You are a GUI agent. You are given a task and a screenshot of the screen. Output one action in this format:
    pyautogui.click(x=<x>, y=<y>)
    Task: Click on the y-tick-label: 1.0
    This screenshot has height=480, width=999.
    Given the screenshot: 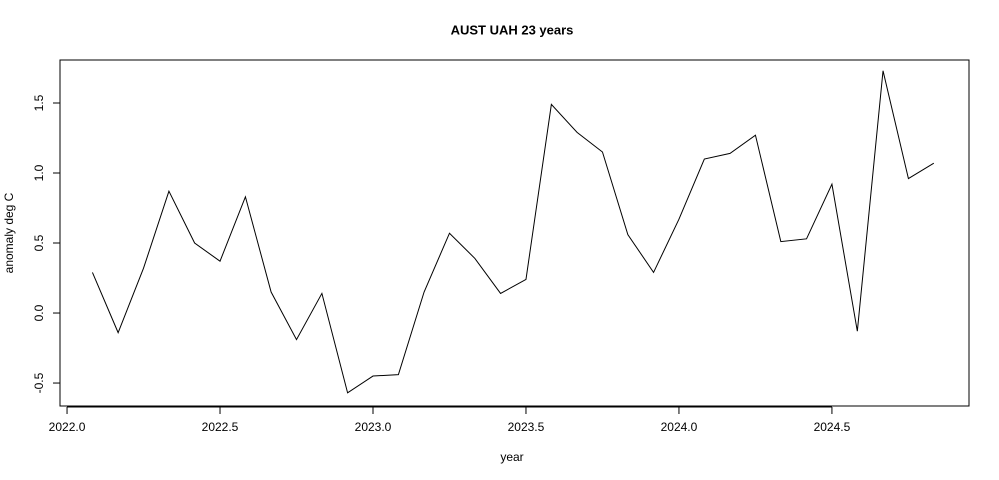 What is the action you would take?
    pyautogui.click(x=39, y=172)
    